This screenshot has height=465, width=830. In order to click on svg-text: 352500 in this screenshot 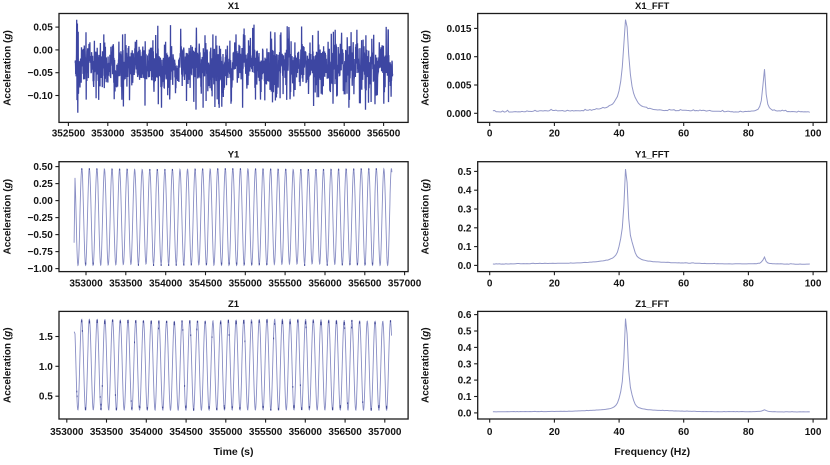, I will do `click(69, 134)`.